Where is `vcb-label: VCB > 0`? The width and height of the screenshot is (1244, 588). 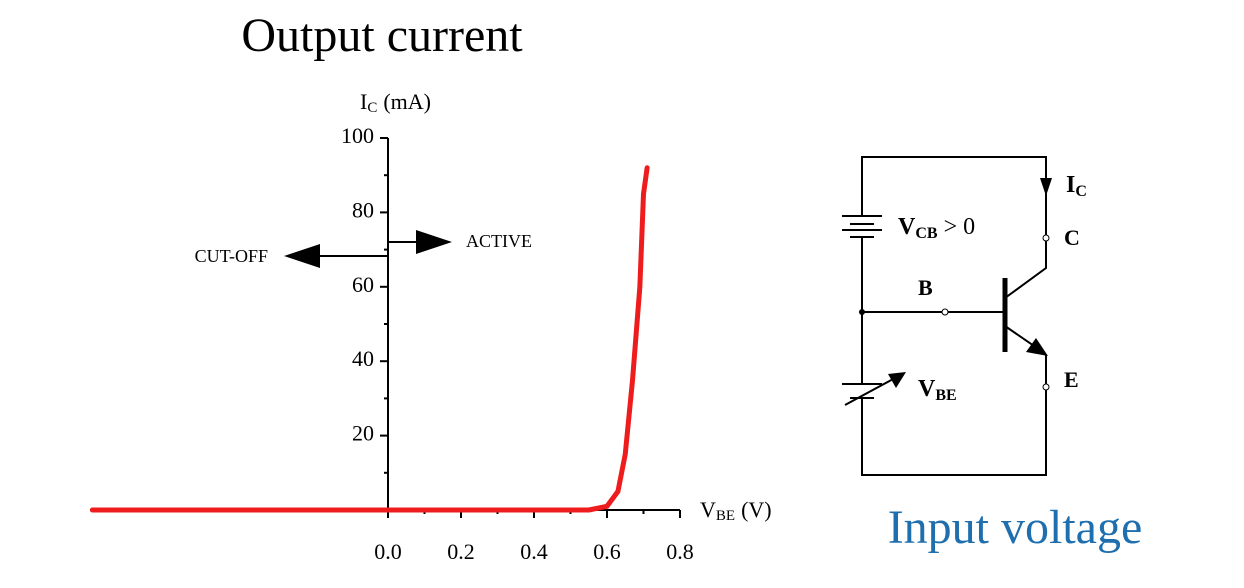
vcb-label: VCB > 0 is located at coordinates (936, 228).